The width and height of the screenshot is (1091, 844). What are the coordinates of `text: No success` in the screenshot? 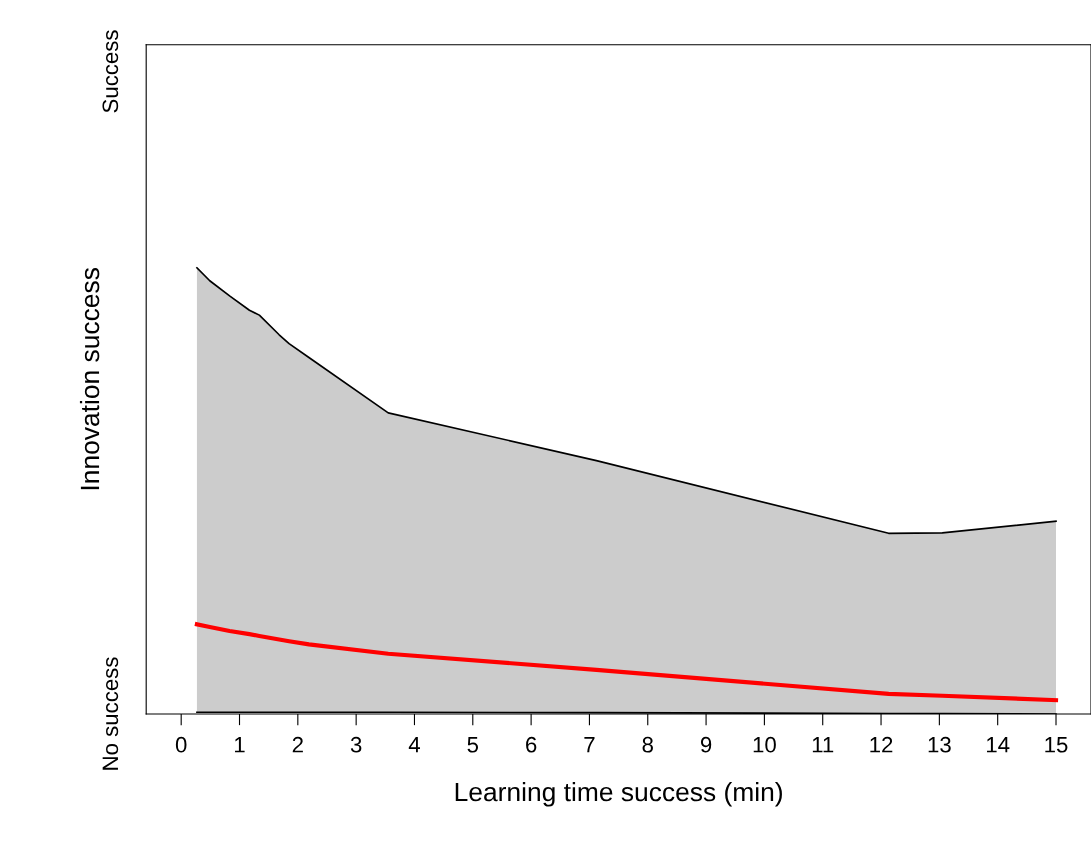 It's located at (110, 713).